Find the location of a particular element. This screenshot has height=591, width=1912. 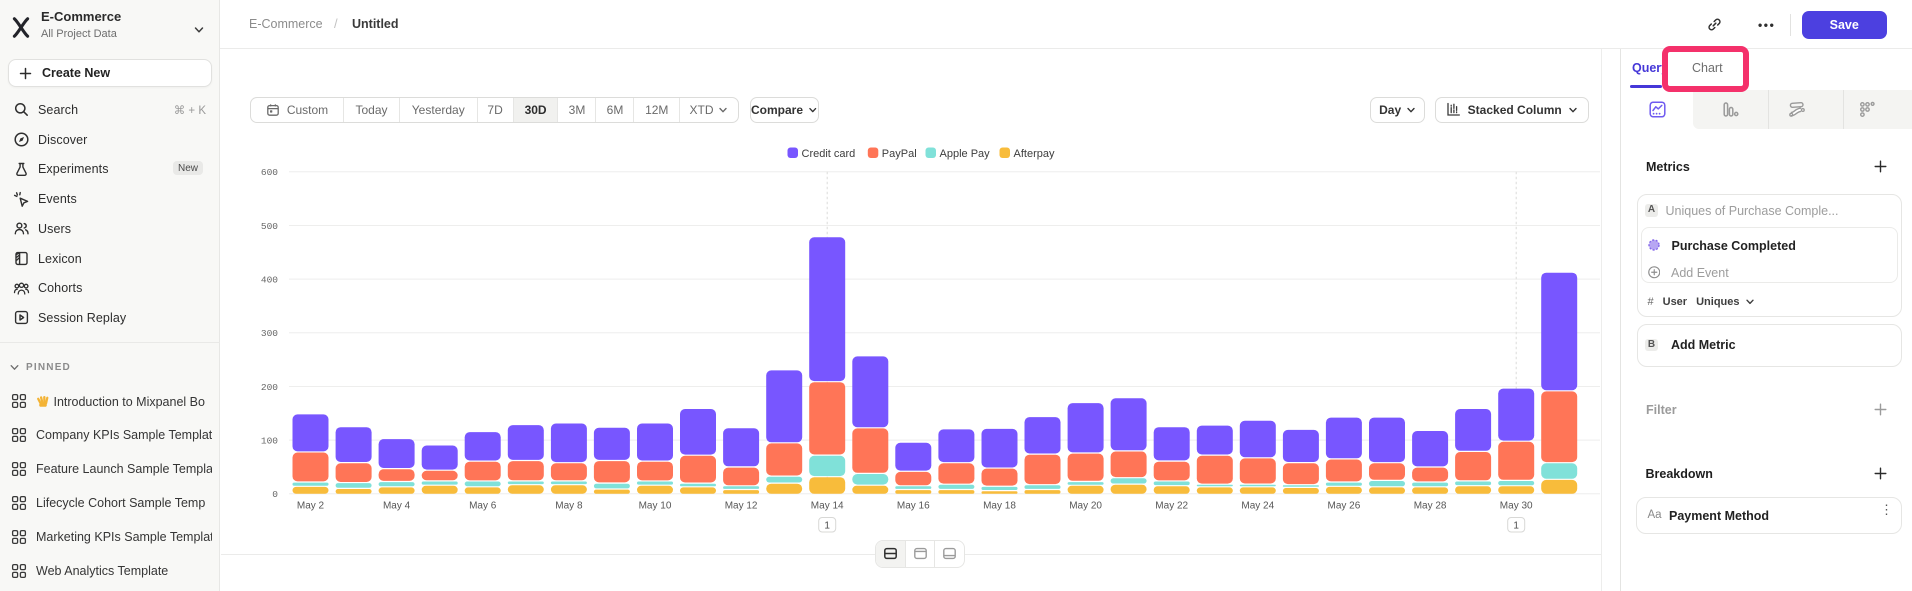

svg-text: May 14 is located at coordinates (827, 506).